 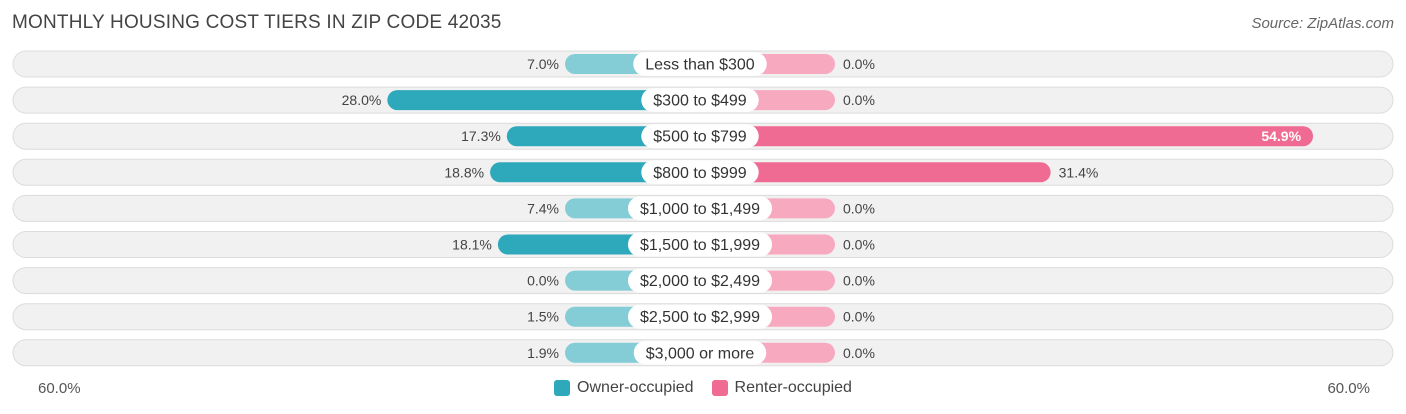 I want to click on owner-value-label: 28.0%, so click(x=362, y=100).